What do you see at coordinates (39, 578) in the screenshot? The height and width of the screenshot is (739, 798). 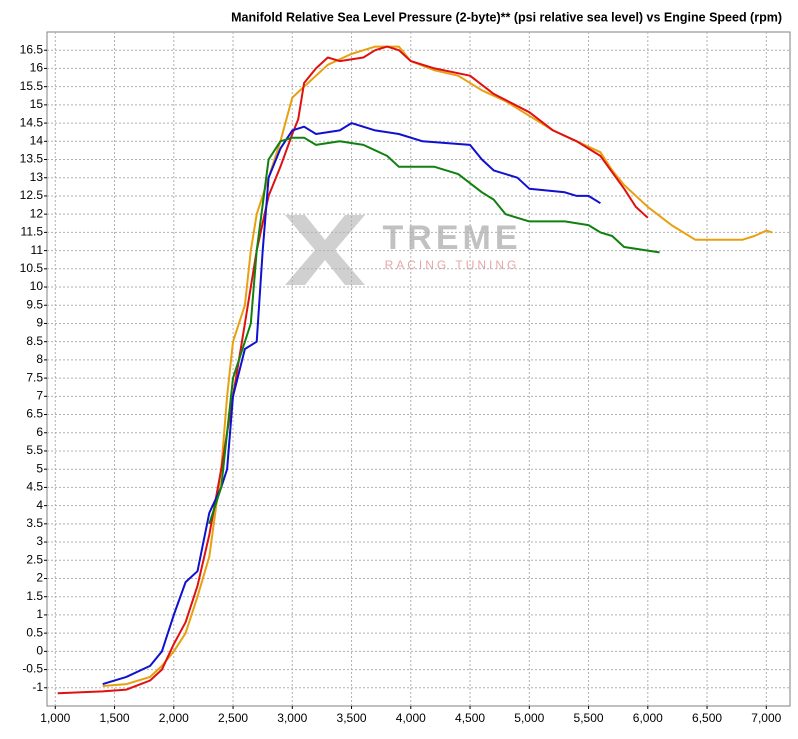 I see `y-tick-label: 2` at bounding box center [39, 578].